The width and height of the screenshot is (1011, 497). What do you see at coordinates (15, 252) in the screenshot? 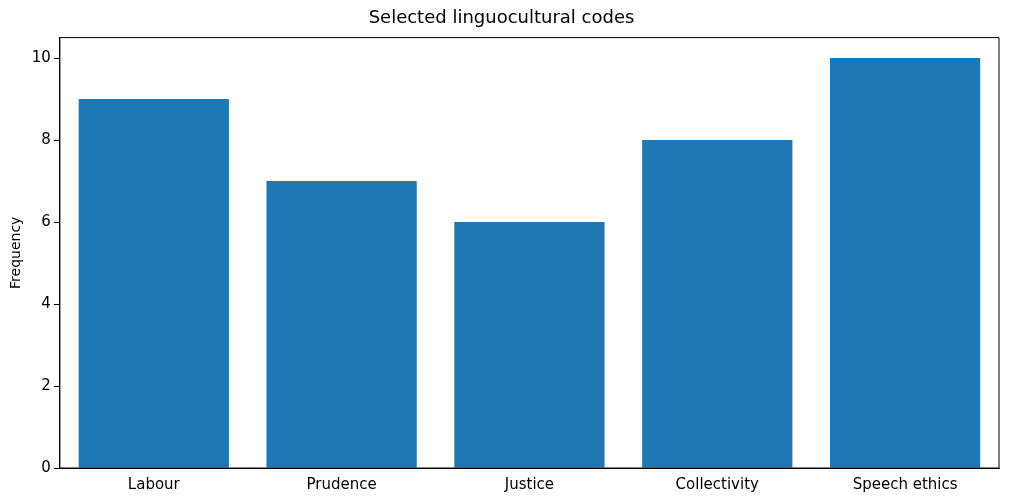
I see `y-axis-title: Frequency` at bounding box center [15, 252].